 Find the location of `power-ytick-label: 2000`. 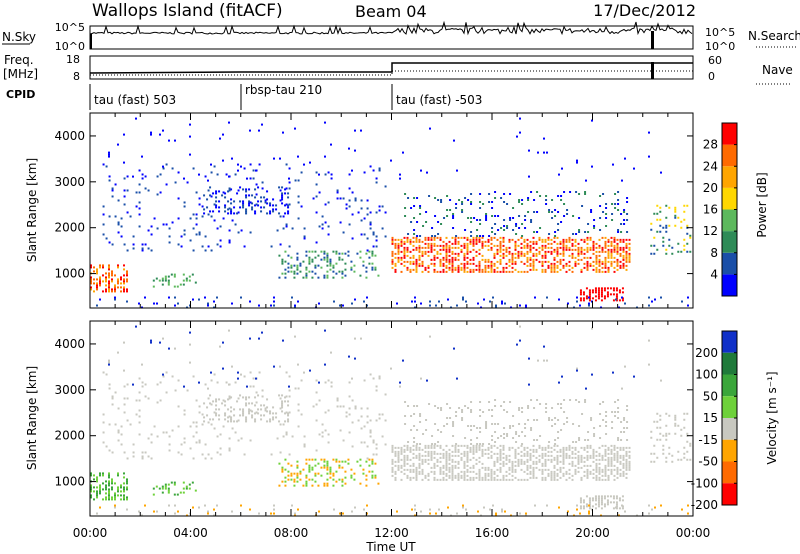

power-ytick-label: 2000 is located at coordinates (69, 228).